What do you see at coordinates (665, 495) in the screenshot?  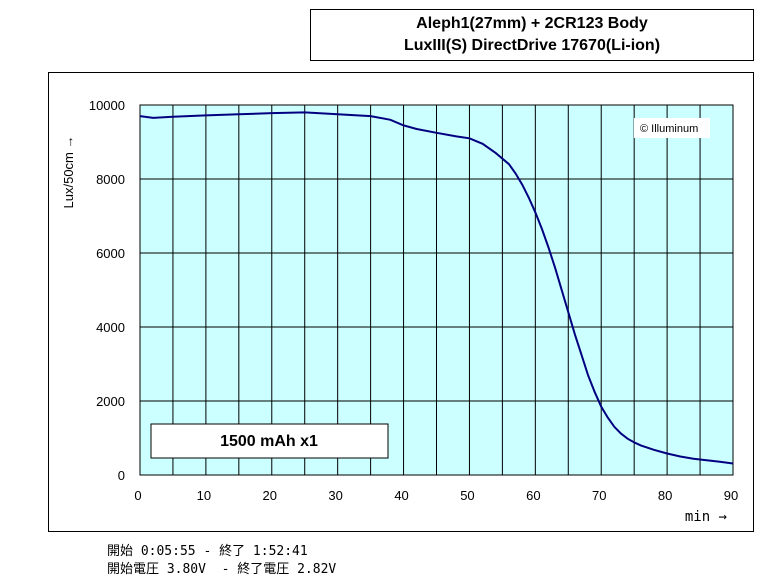 I see `x-tick-label: 80` at bounding box center [665, 495].